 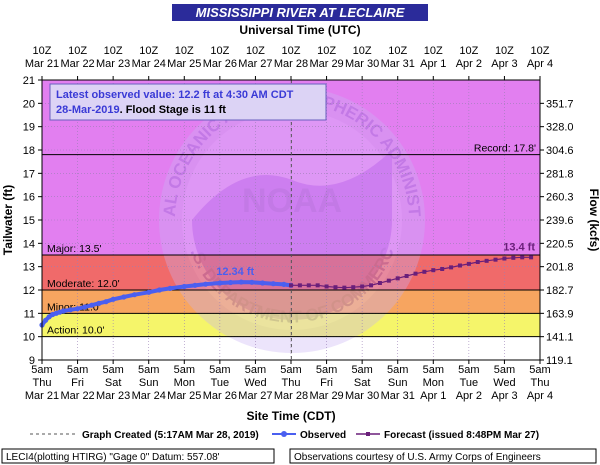 I want to click on right-tick-label: 239.6, so click(x=560, y=221).